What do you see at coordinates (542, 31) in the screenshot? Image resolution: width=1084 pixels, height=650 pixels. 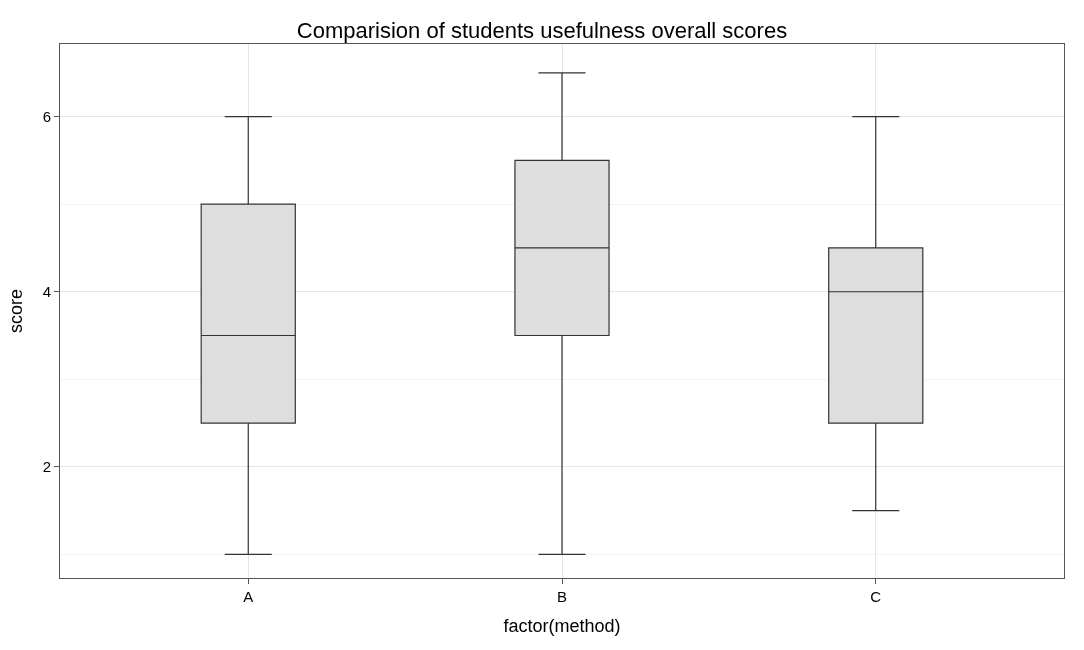 I see `chart-title: Comparision of students usefulness overall scores` at bounding box center [542, 31].